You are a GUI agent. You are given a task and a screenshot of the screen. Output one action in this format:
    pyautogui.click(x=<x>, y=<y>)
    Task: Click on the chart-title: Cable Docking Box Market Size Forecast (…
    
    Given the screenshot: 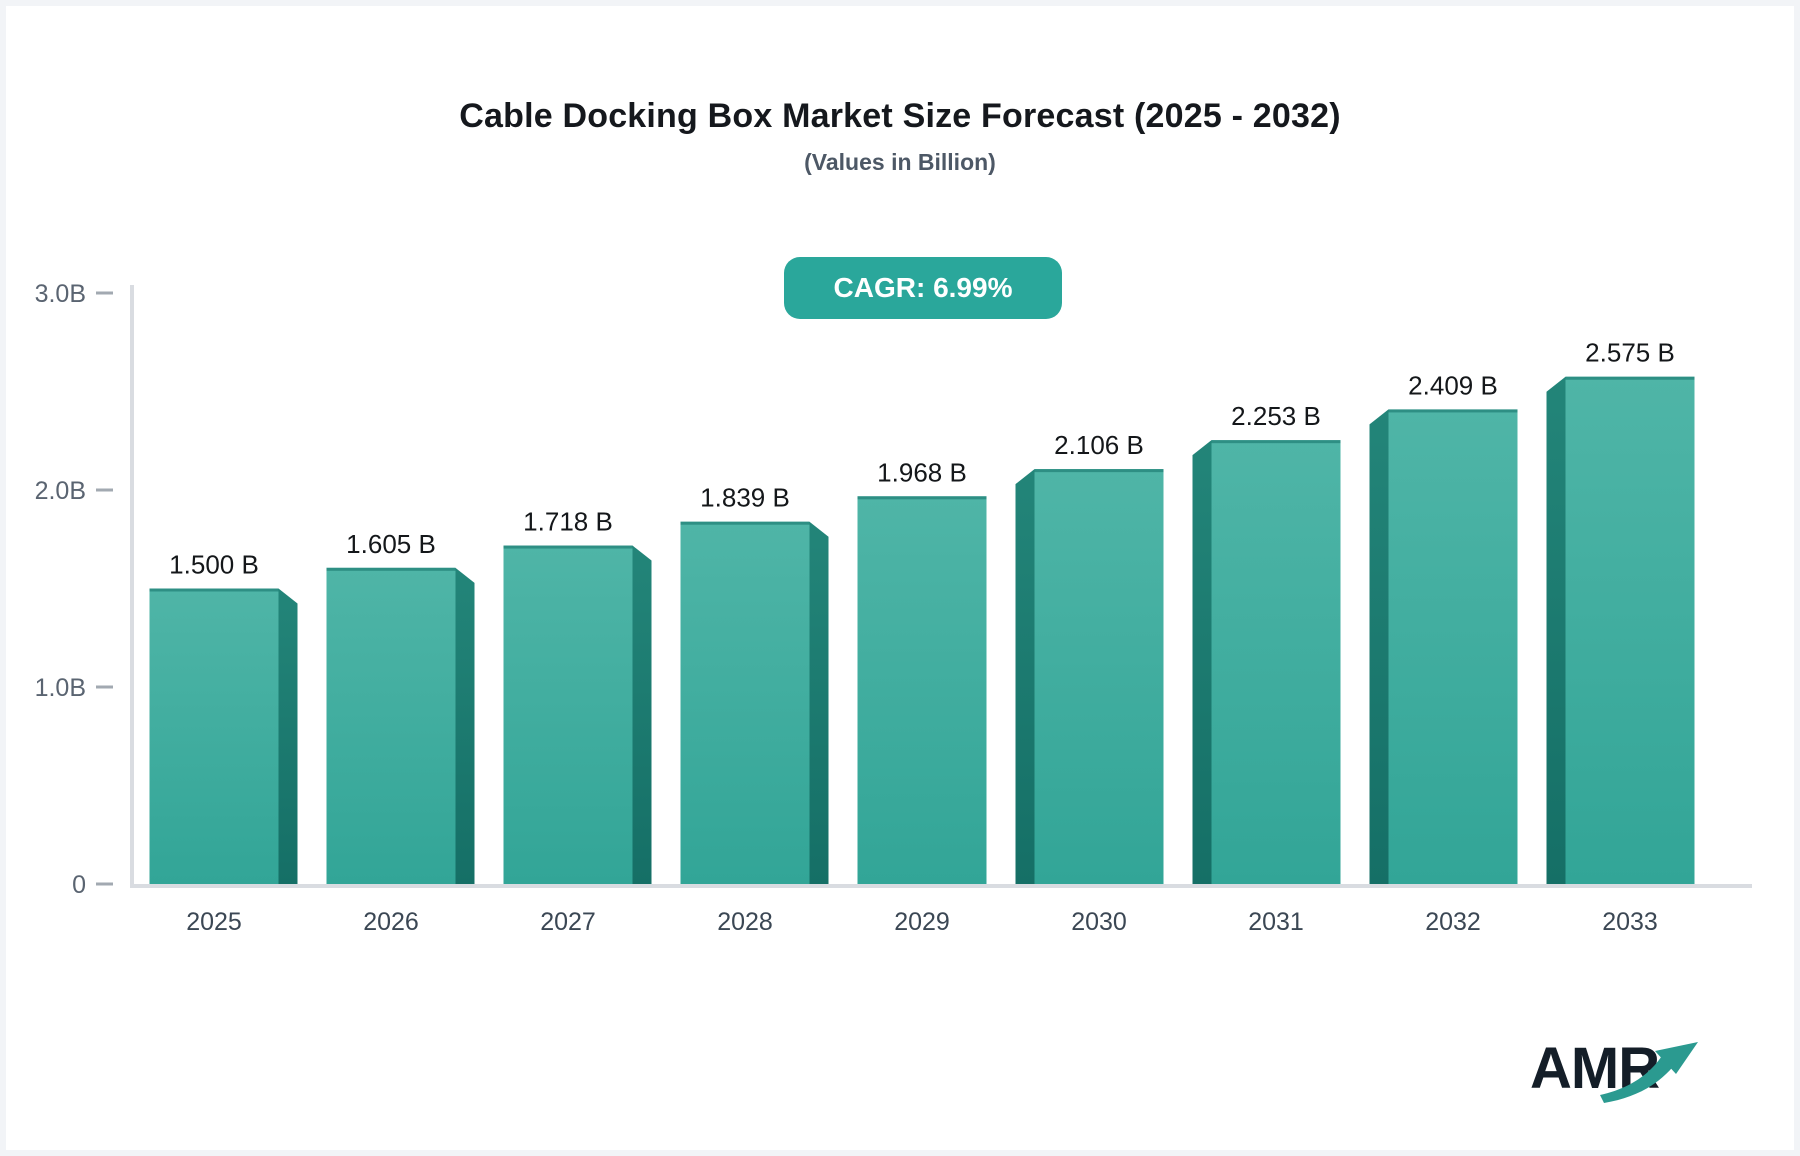 What is the action you would take?
    pyautogui.click(x=900, y=116)
    